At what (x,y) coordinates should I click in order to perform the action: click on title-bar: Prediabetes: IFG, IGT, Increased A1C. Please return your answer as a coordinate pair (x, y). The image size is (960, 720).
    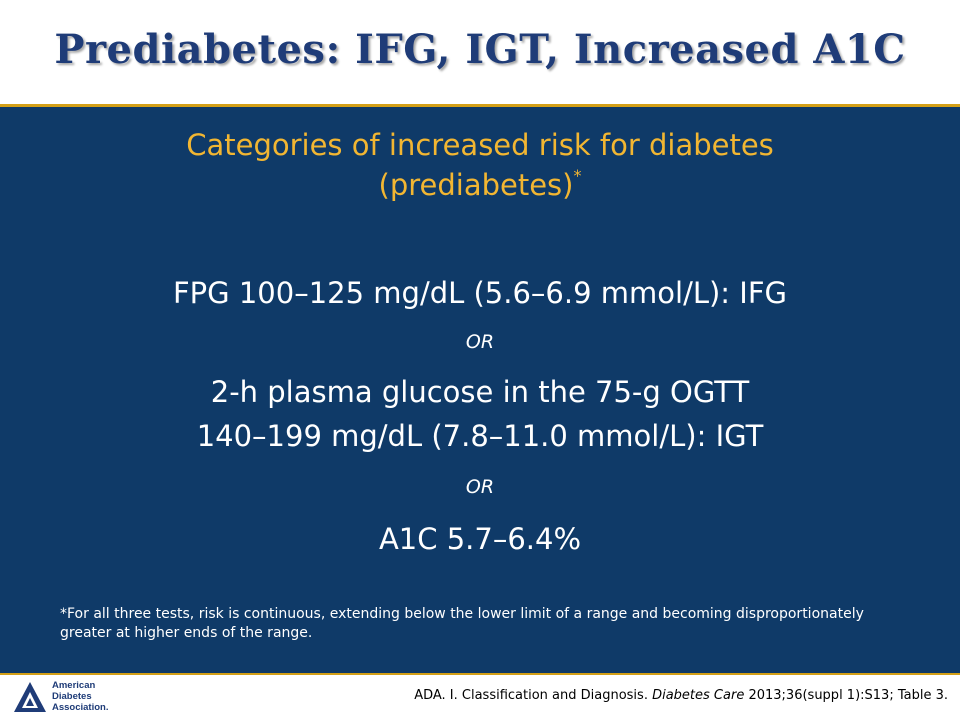
    Looking at the image, I should click on (480, 52).